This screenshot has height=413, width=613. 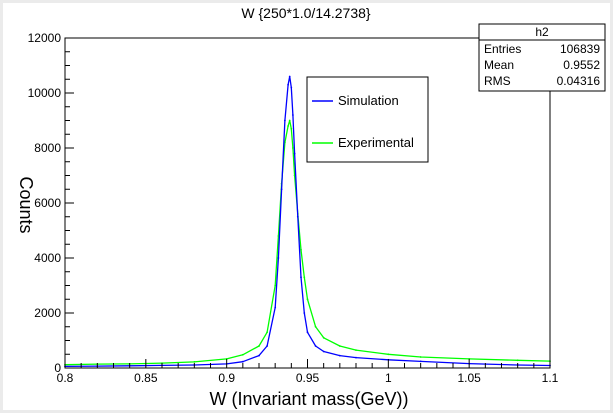 I want to click on stats-rms-label: RMS, so click(x=497, y=81).